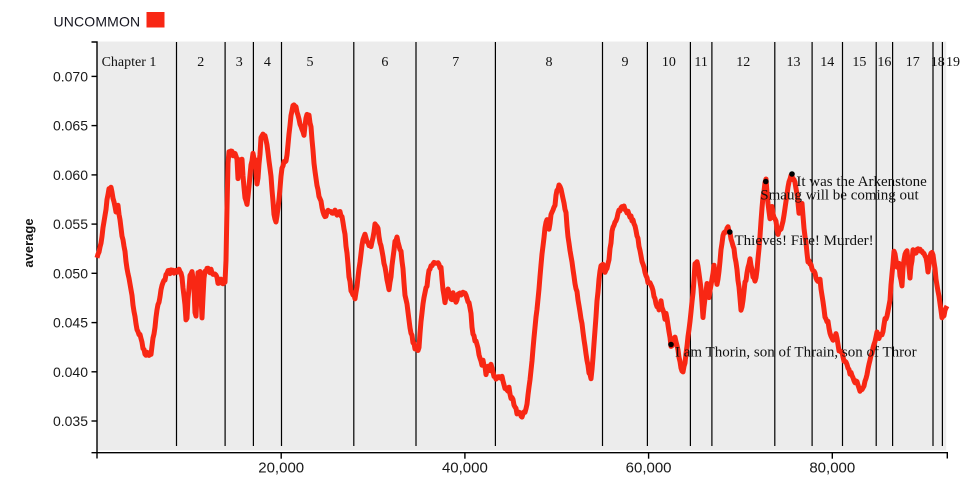  What do you see at coordinates (861, 182) in the screenshot?
I see `svg-text: It was the Arkenstone` at bounding box center [861, 182].